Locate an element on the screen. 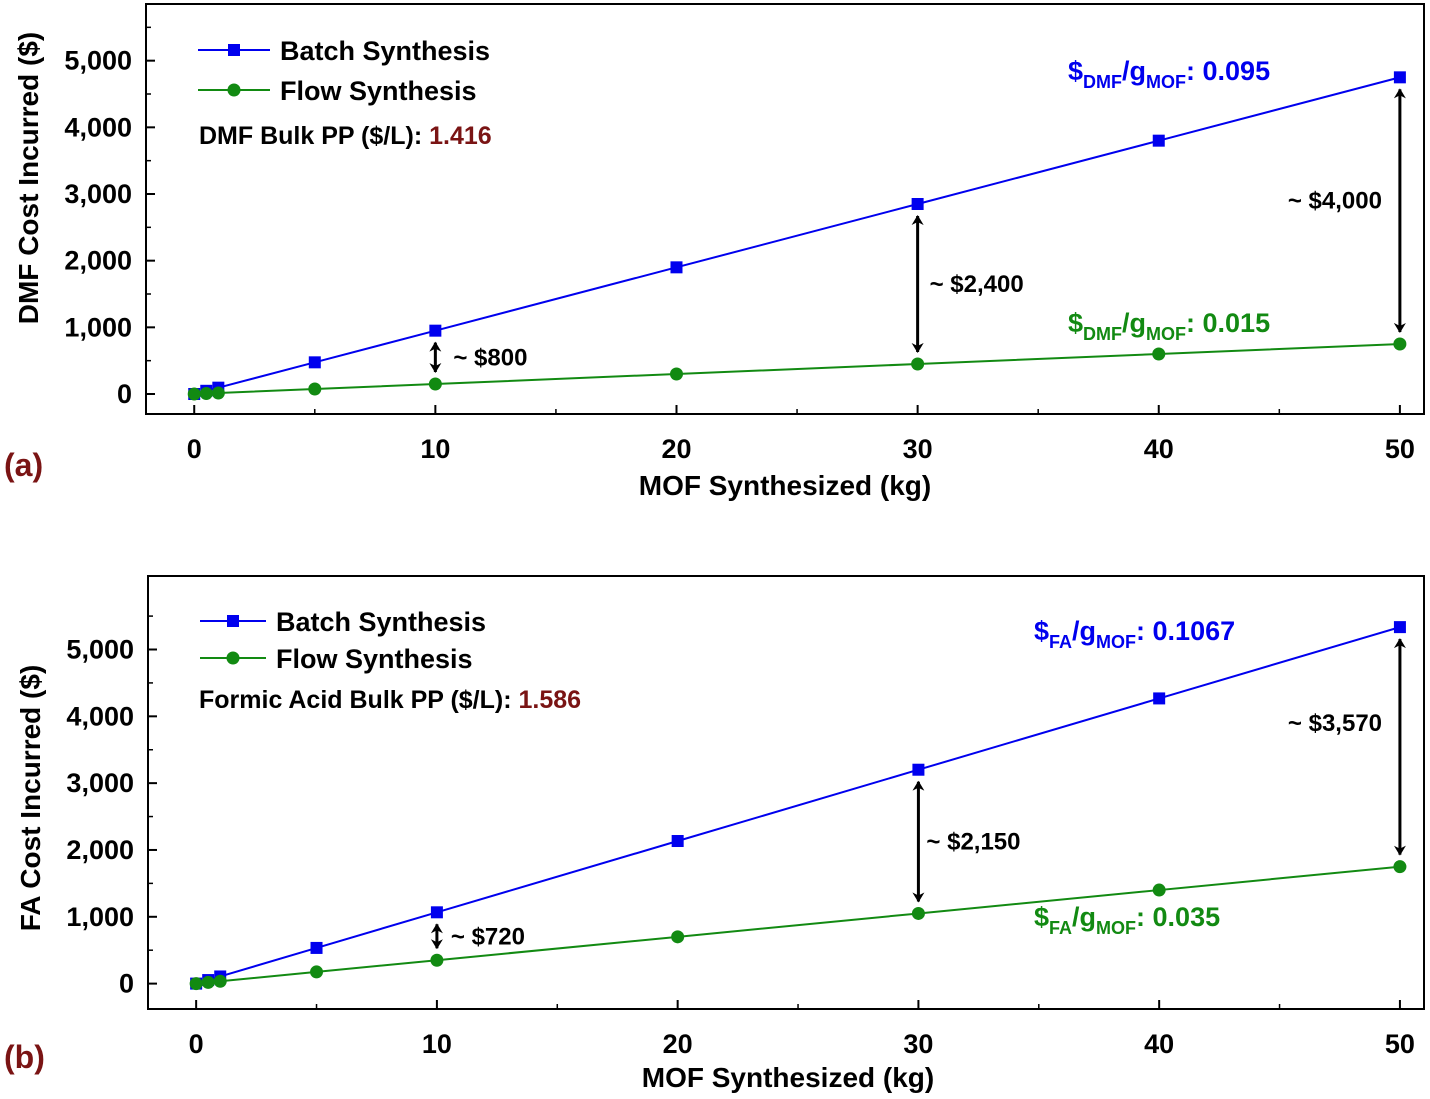  y-axis-title: FA Cost Incurred ($) is located at coordinates (30, 798).